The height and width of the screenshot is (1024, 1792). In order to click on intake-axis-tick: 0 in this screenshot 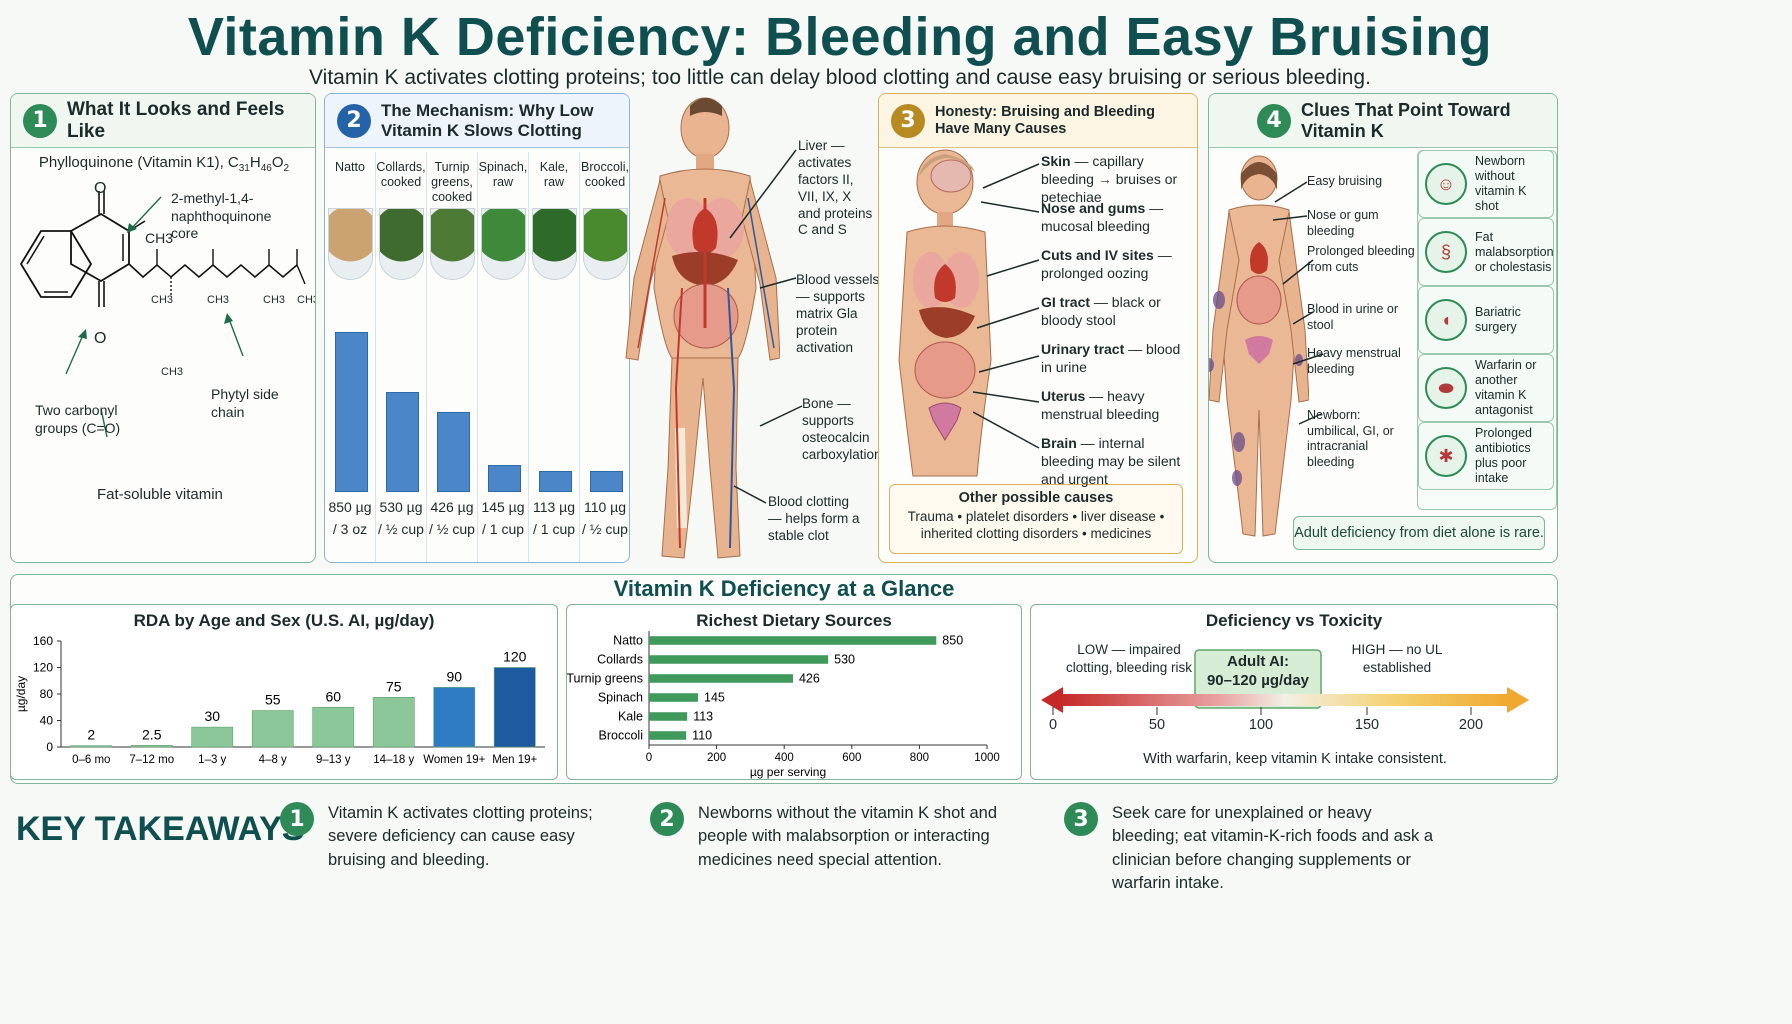, I will do `click(1053, 725)`.